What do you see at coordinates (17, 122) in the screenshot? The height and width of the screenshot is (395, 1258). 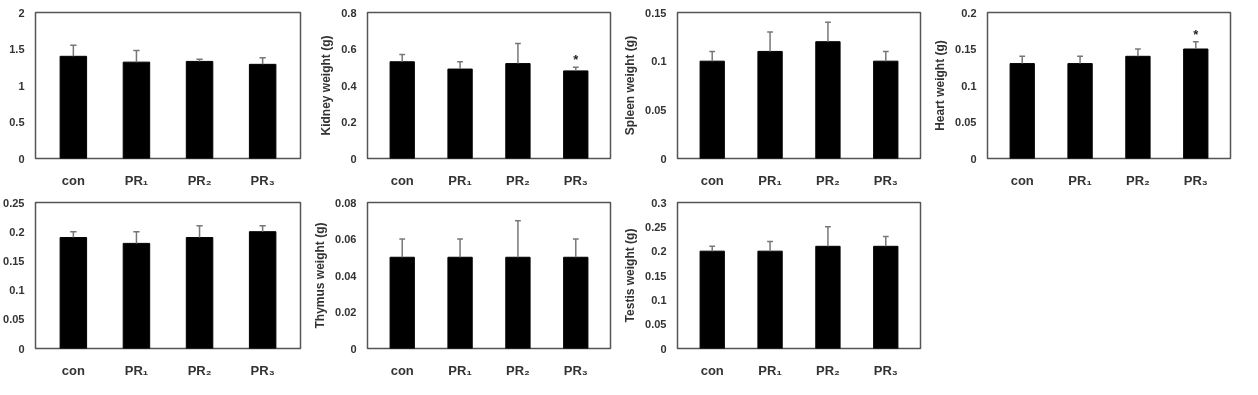 I see `y-tick-label: 0.5` at bounding box center [17, 122].